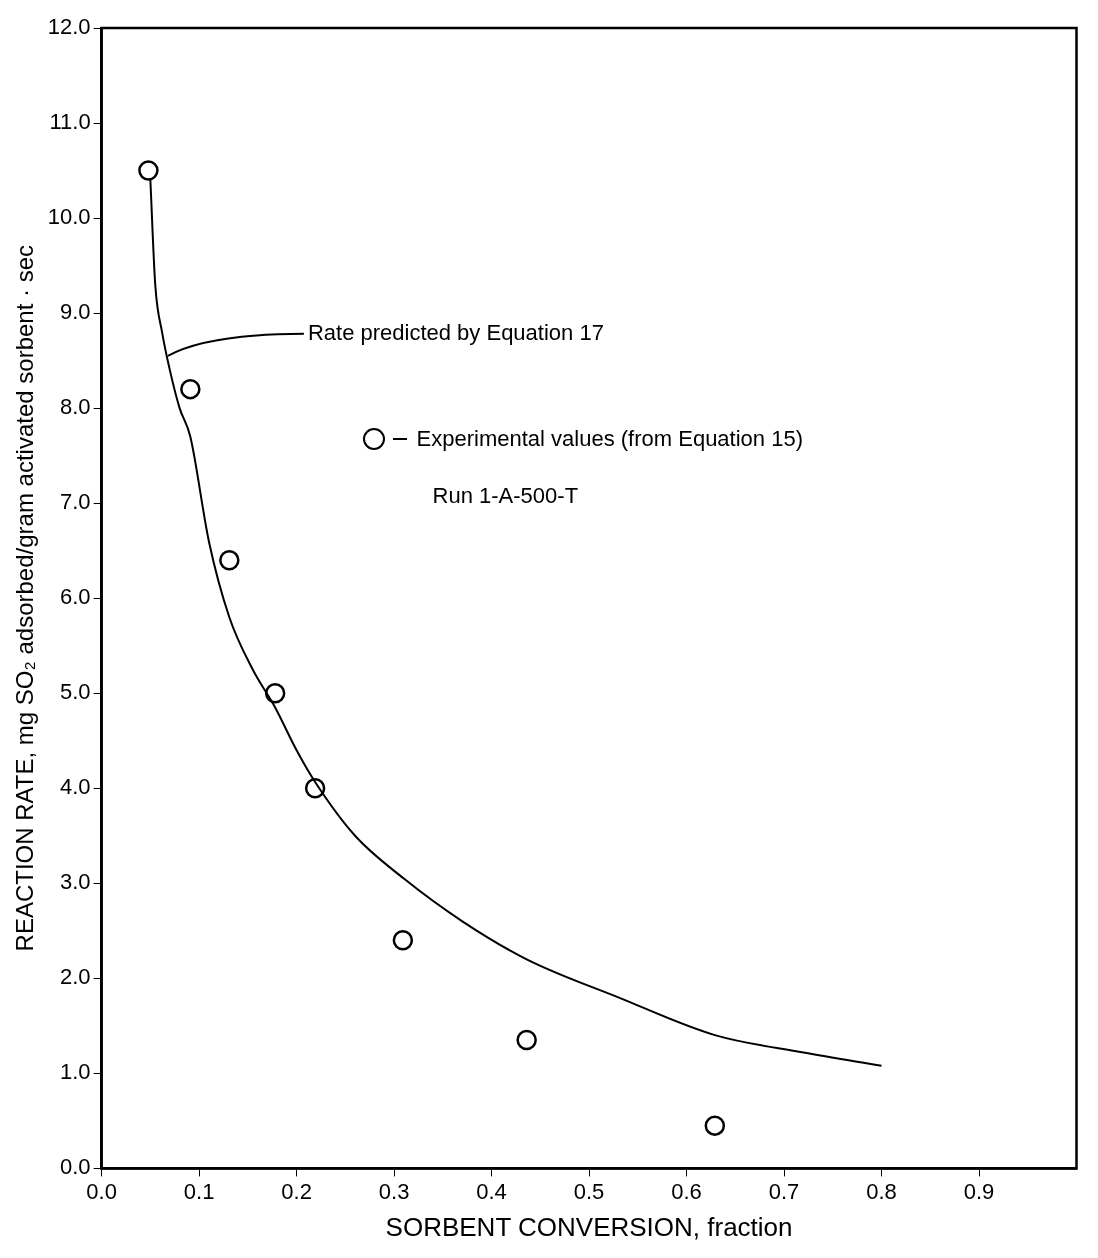 This screenshot has width=1098, height=1258. I want to click on y-tick-label: 0.0, so click(75, 1167).